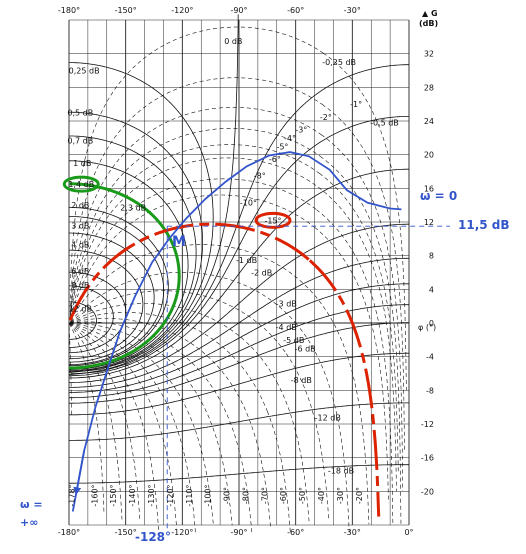 Image resolution: width=526 pixels, height=554 pixels. Describe the element at coordinates (295, 10) in the screenshot. I see `x-tick-top: -60°` at that location.